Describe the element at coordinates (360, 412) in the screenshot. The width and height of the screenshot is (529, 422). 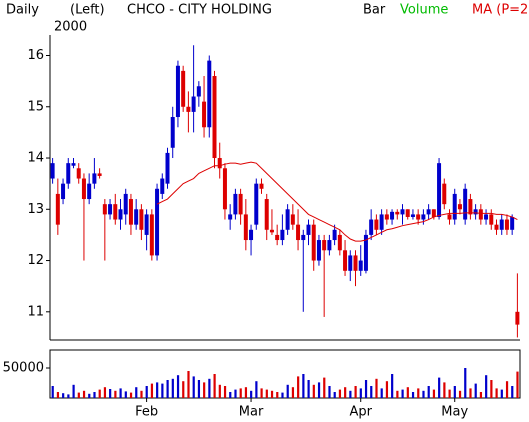
I see `x-tick-label: Apr` at that location.